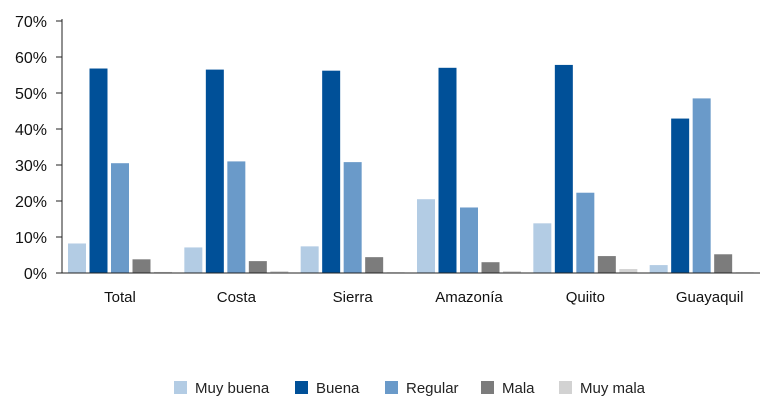 Image resolution: width=765 pixels, height=397 pixels. What do you see at coordinates (338, 388) in the screenshot?
I see `legend-label: Buena` at bounding box center [338, 388].